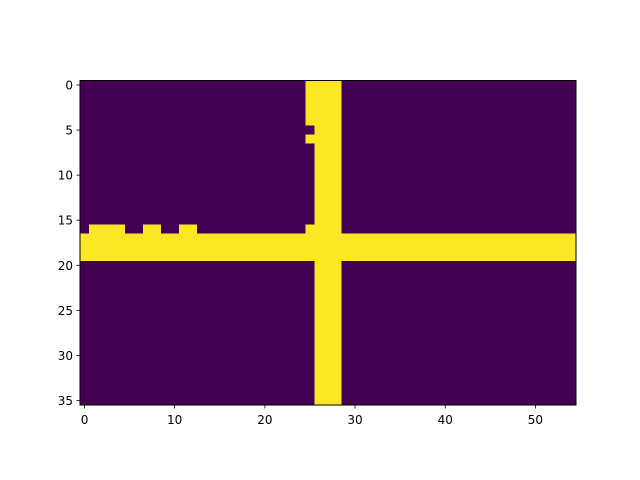 Image resolution: width=640 pixels, height=480 pixels. I want to click on y-tick-label: 25, so click(65, 311).